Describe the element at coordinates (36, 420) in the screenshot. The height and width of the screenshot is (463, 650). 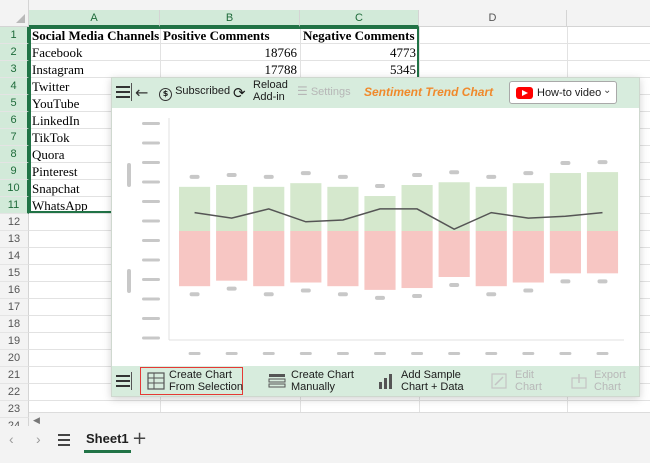
I see `scroll-left-icon: ◀` at that location.